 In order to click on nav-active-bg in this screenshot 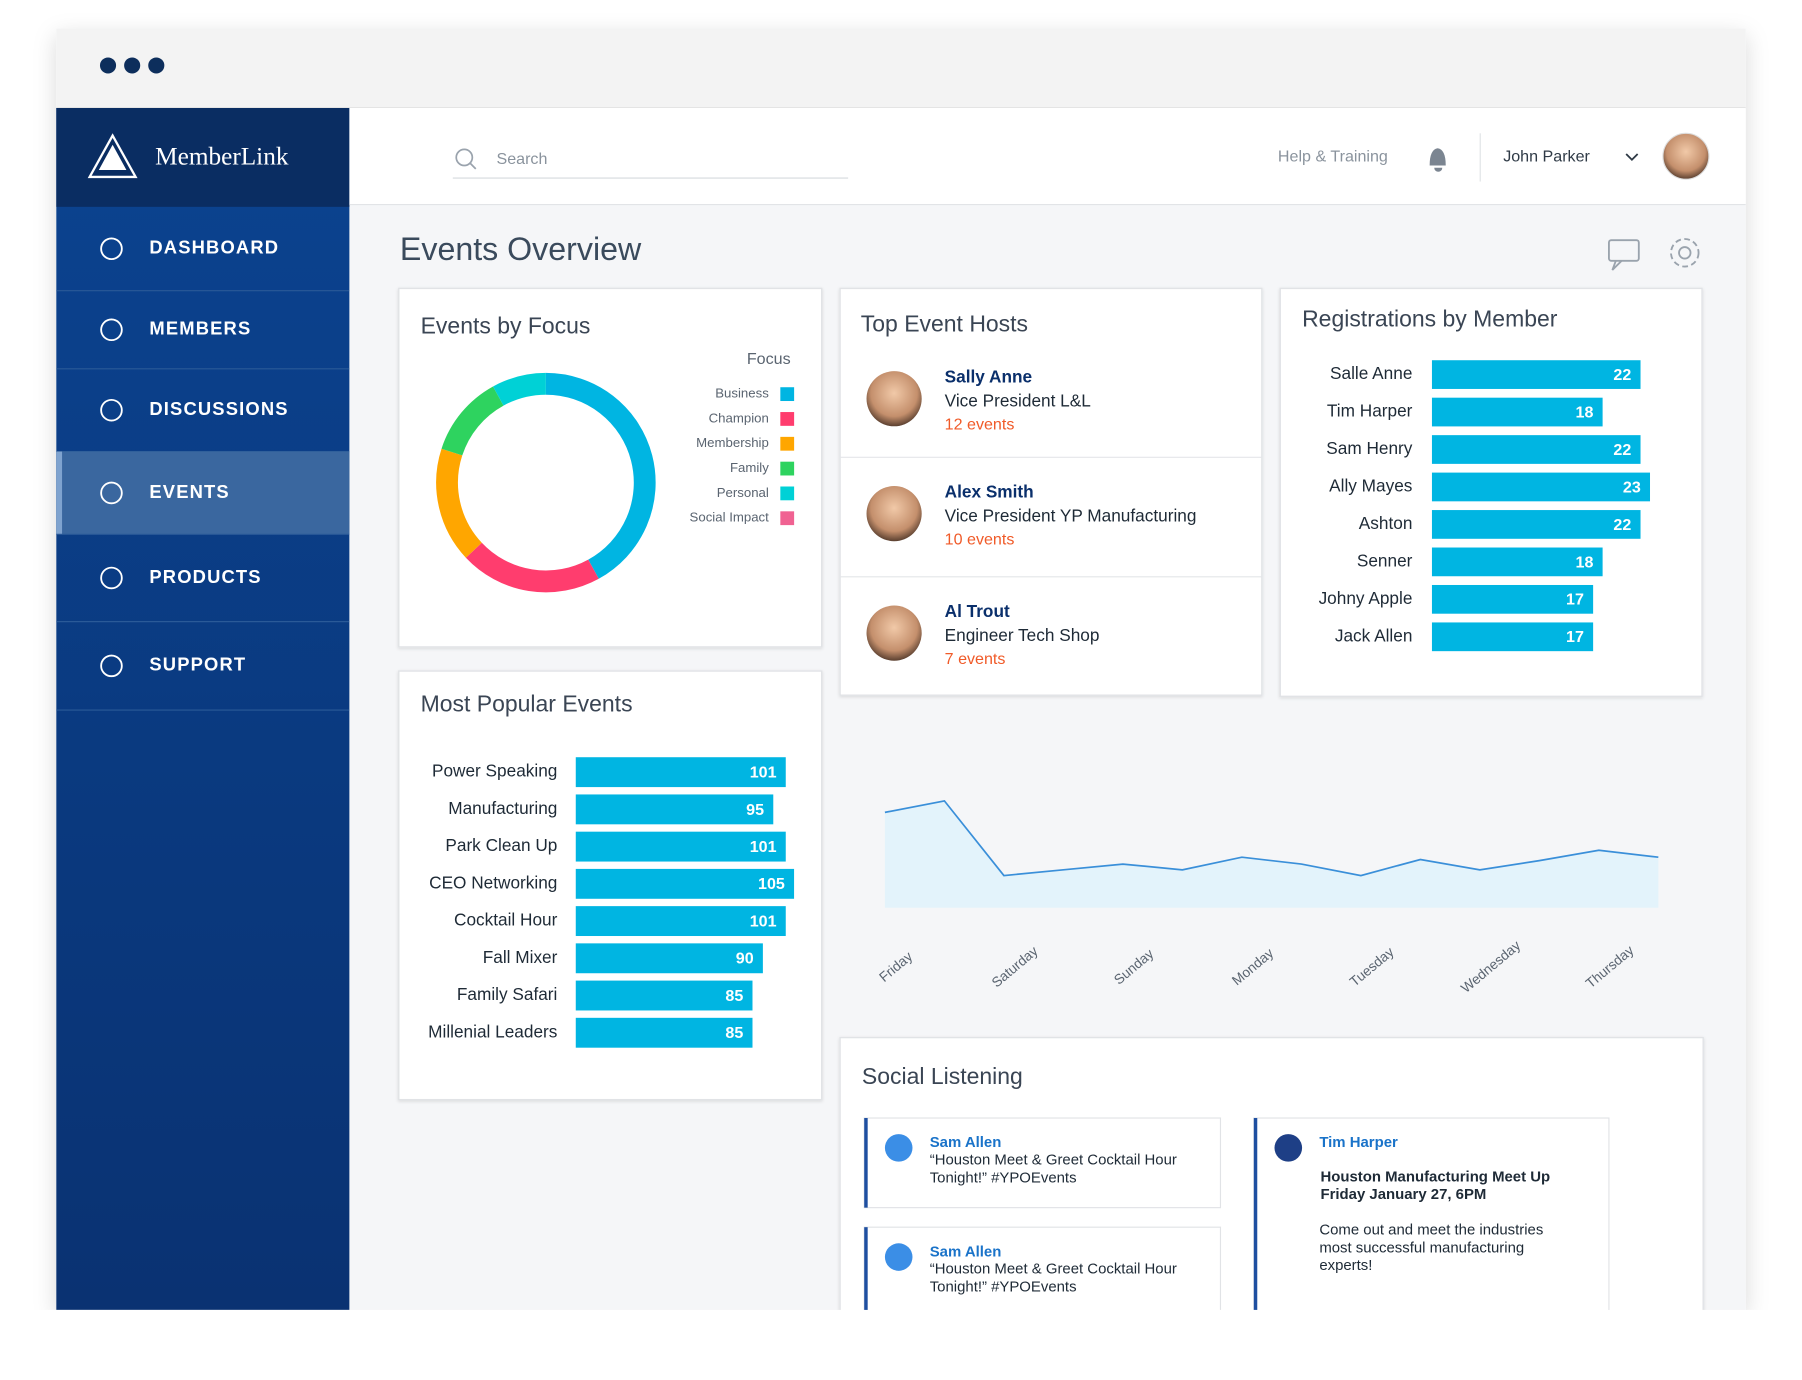, I will do `click(203, 493)`.